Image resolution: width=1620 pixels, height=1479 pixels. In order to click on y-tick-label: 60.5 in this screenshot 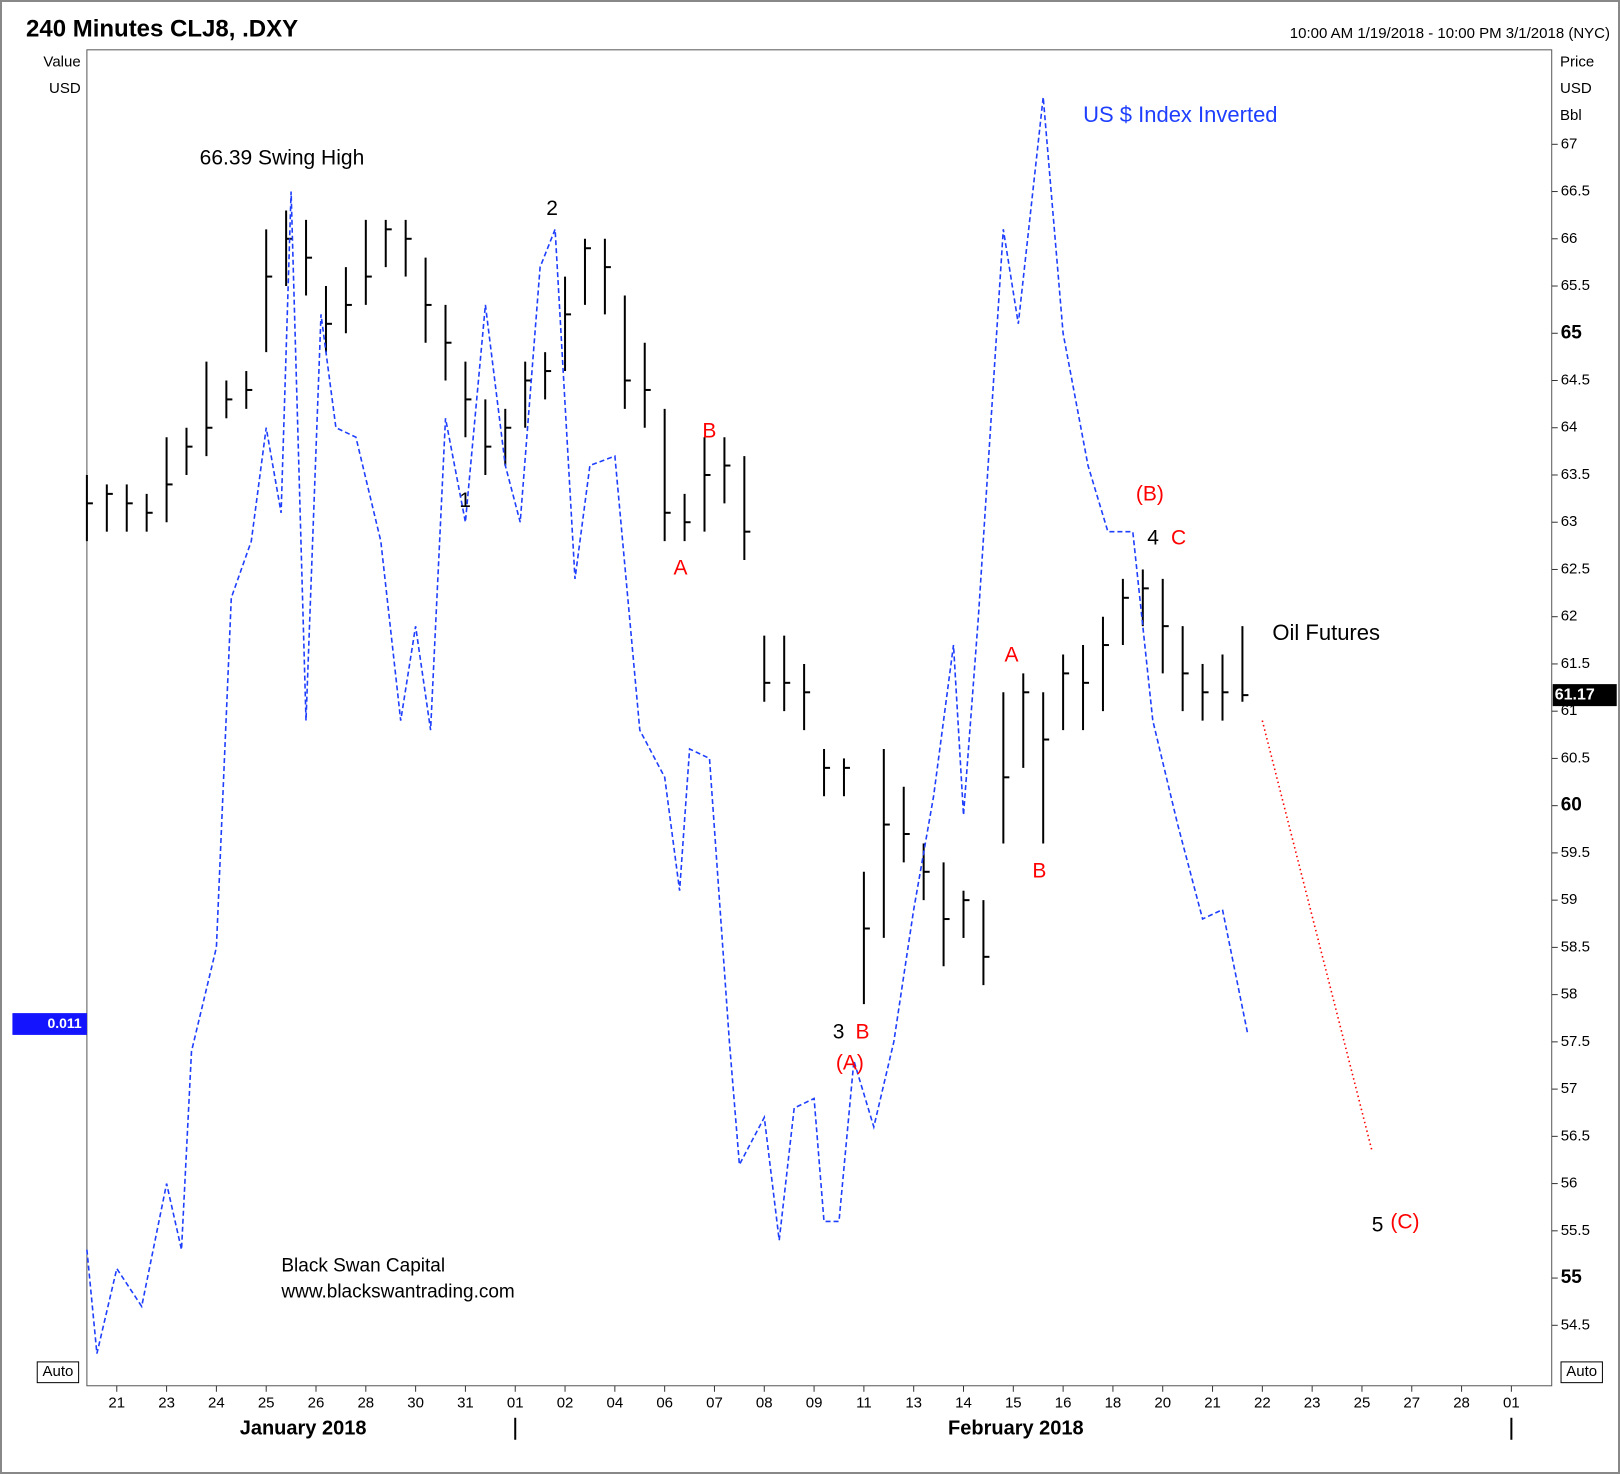, I will do `click(1575, 757)`.